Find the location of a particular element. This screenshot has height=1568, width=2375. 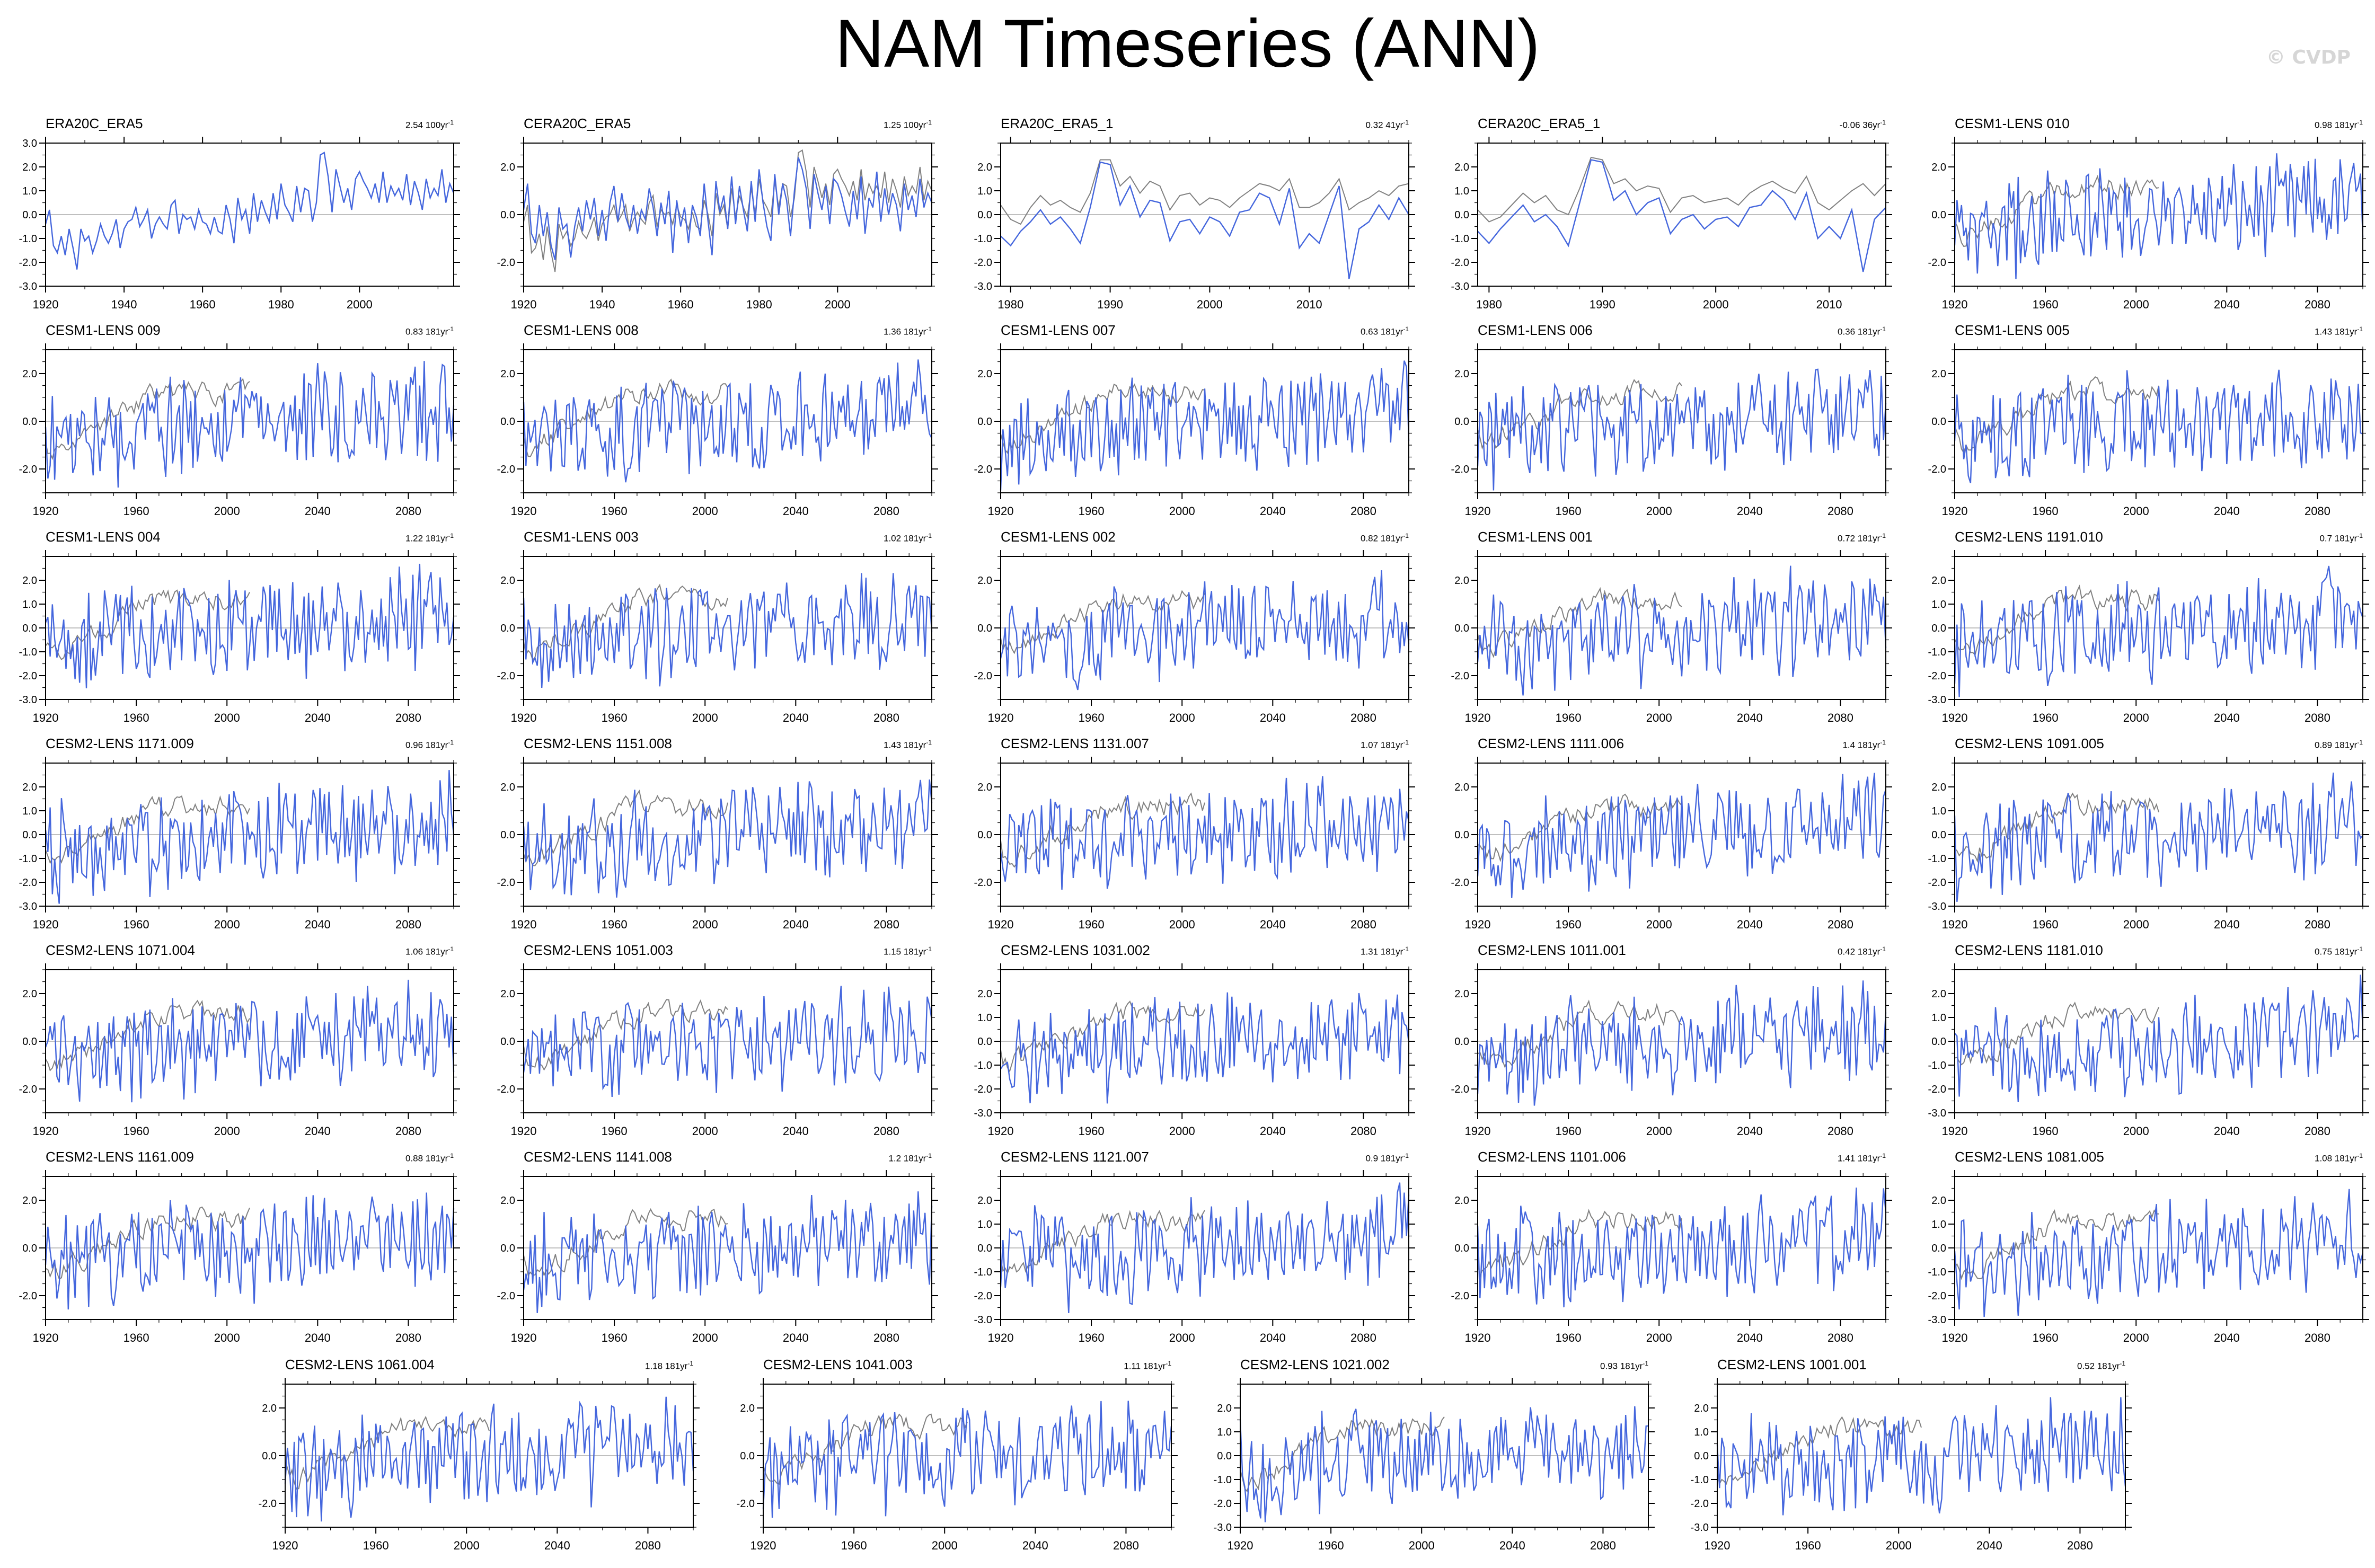

panel-title: CESM1-LENS 007 is located at coordinates (1059, 330).